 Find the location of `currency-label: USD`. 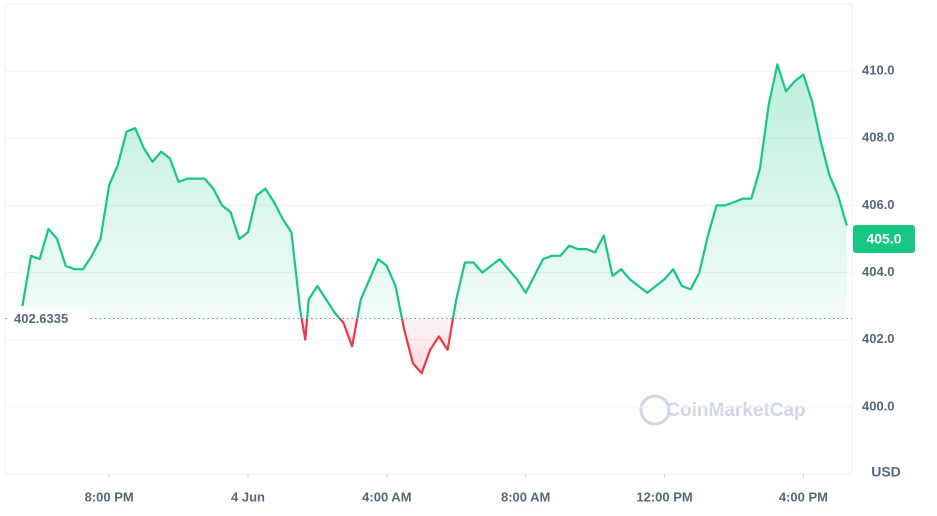

currency-label: USD is located at coordinates (886, 472).